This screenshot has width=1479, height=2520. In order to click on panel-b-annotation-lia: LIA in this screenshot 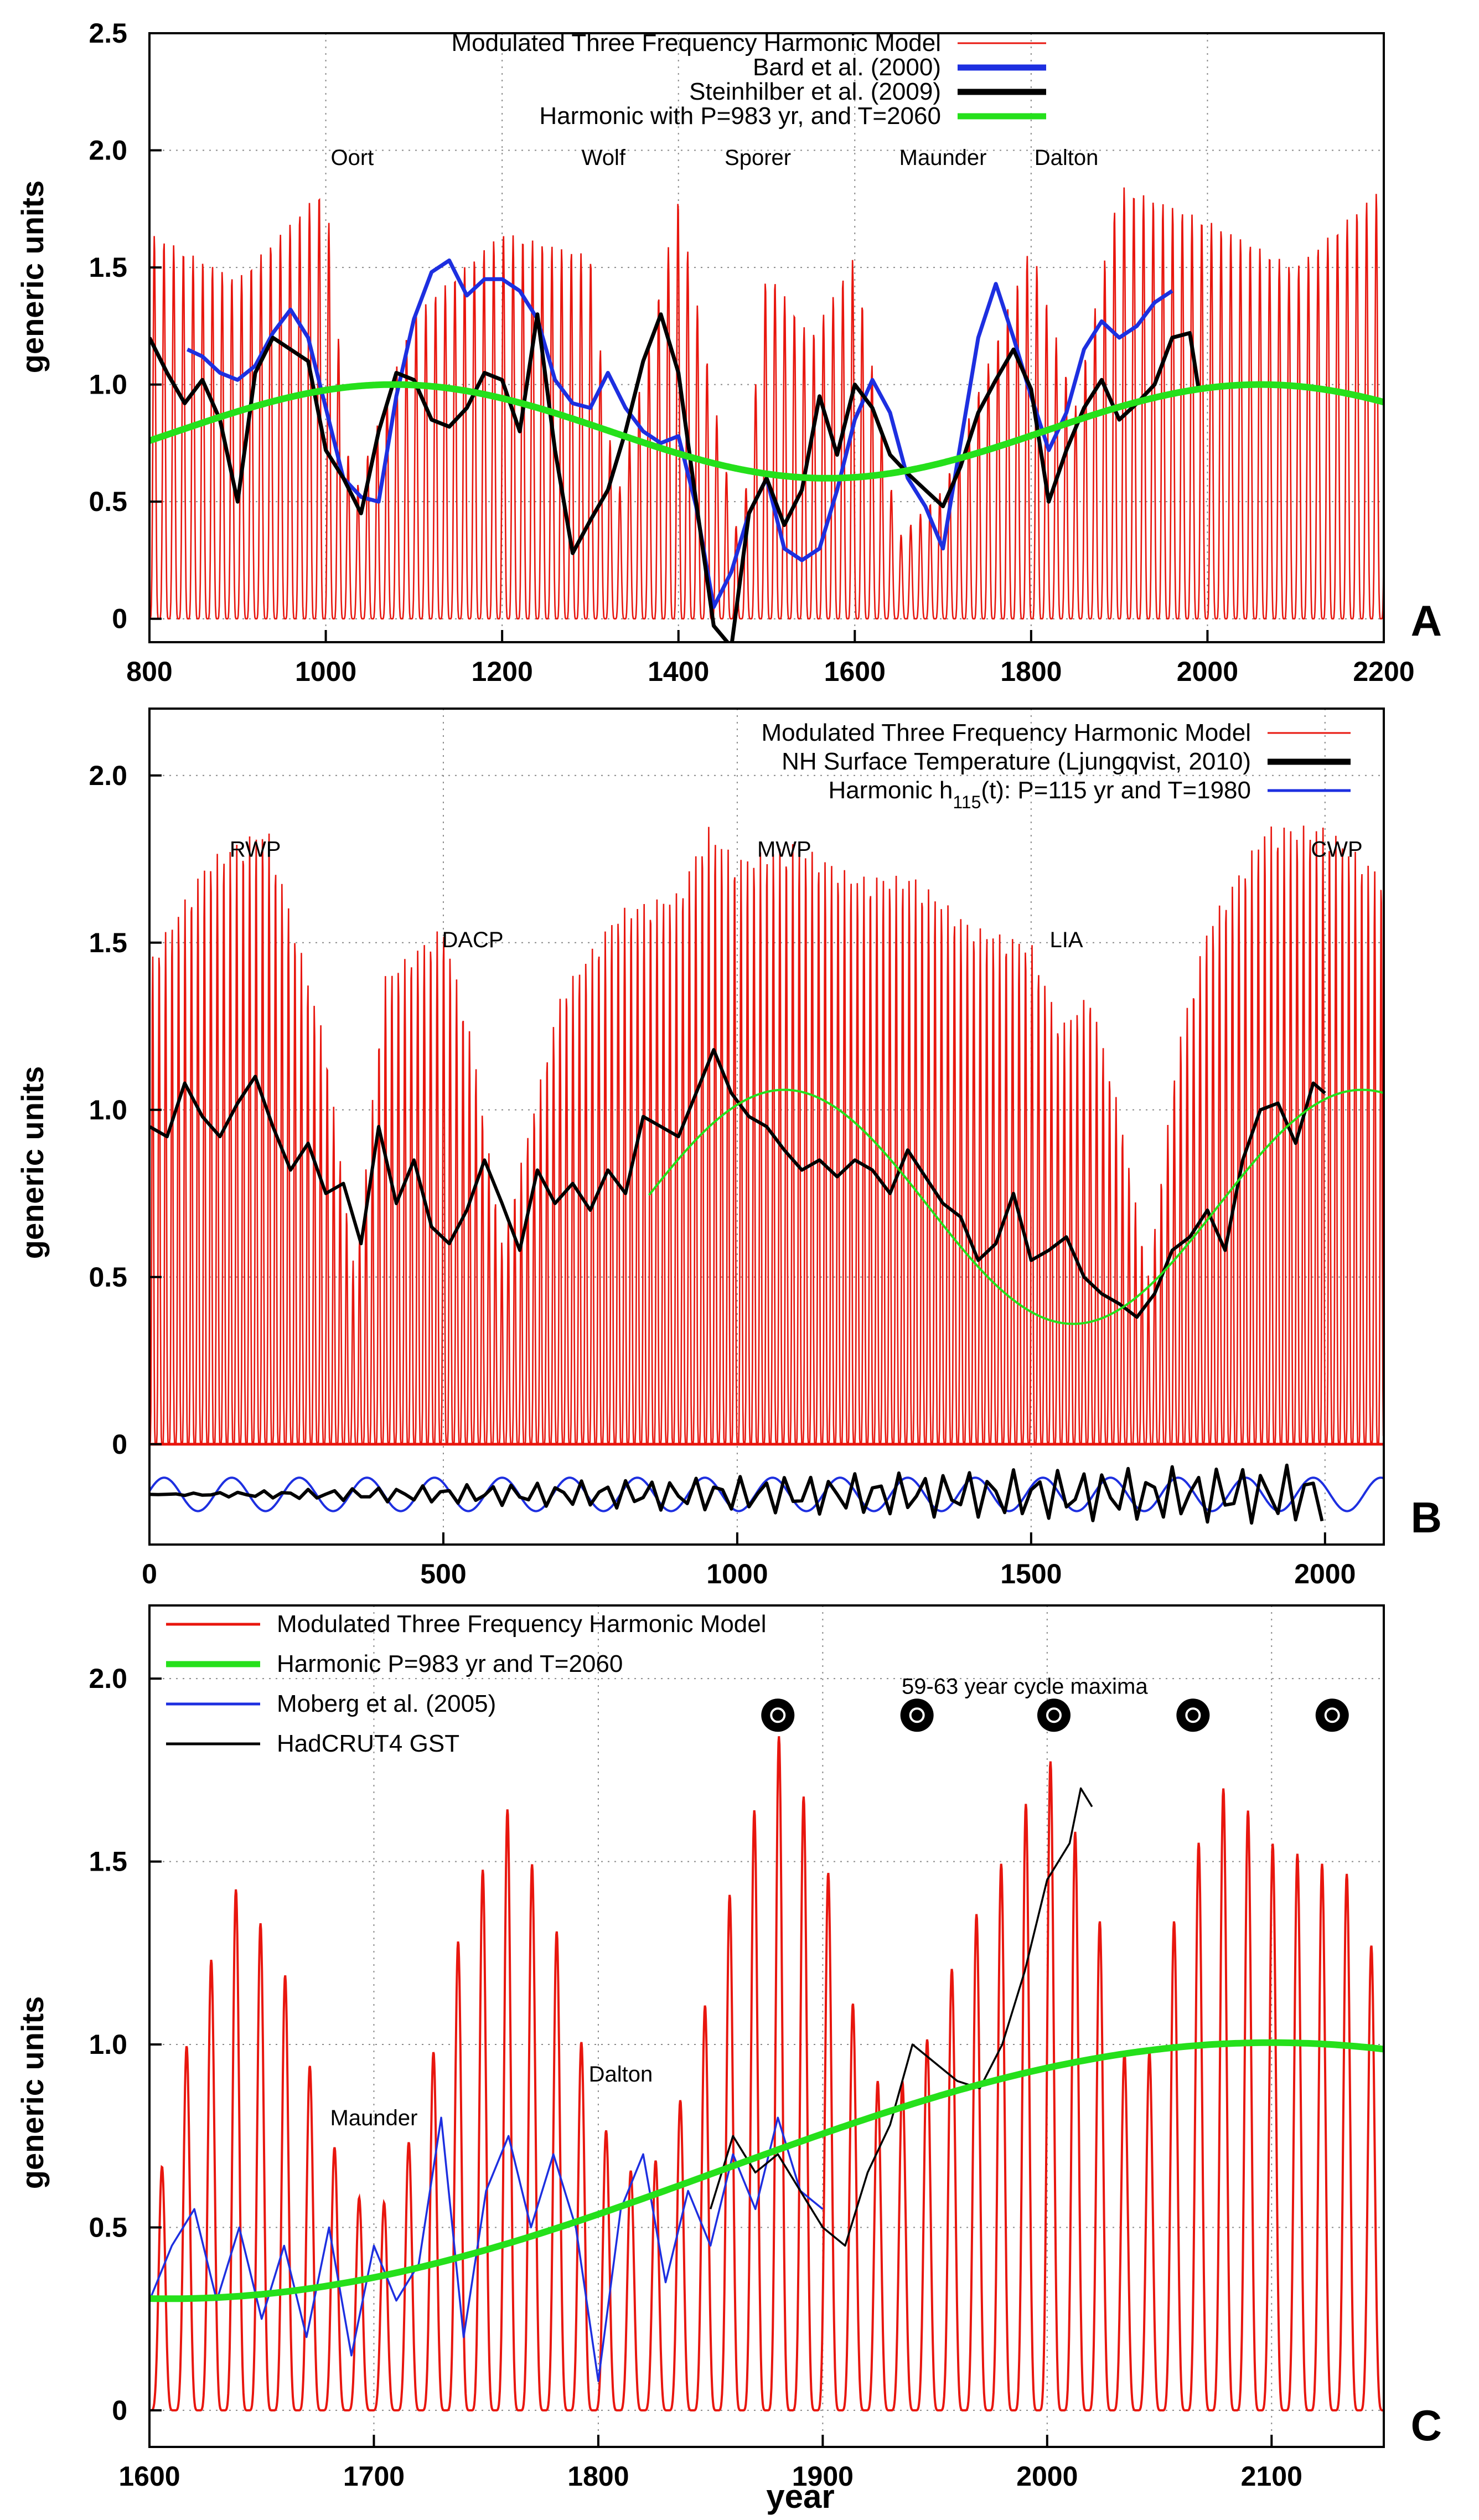, I will do `click(1066, 940)`.